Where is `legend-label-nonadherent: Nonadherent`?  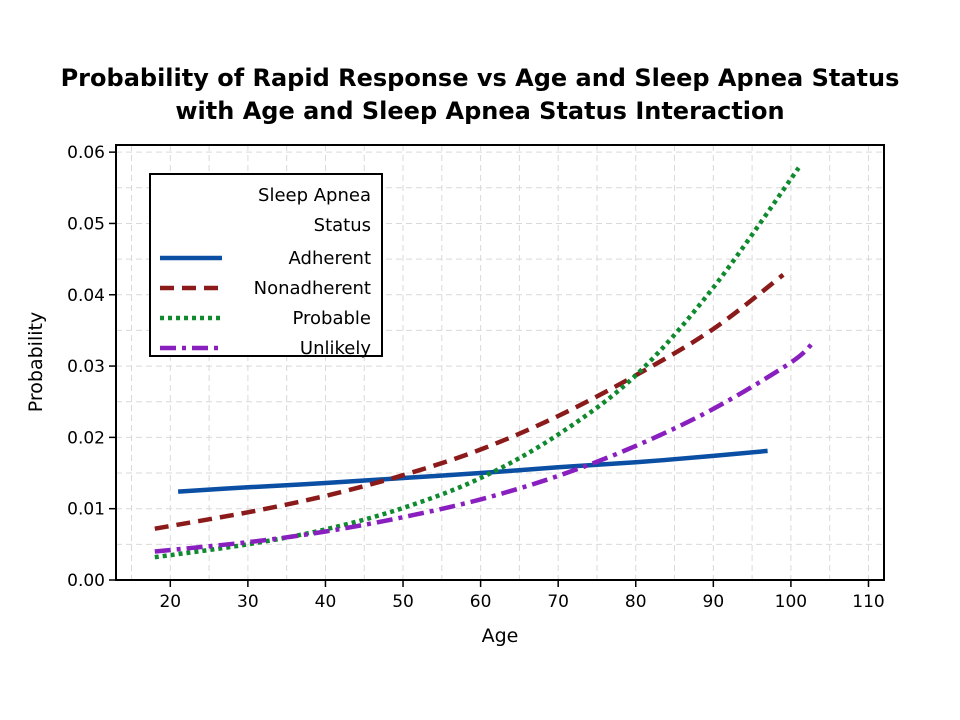 legend-label-nonadherent: Nonadherent is located at coordinates (312, 288).